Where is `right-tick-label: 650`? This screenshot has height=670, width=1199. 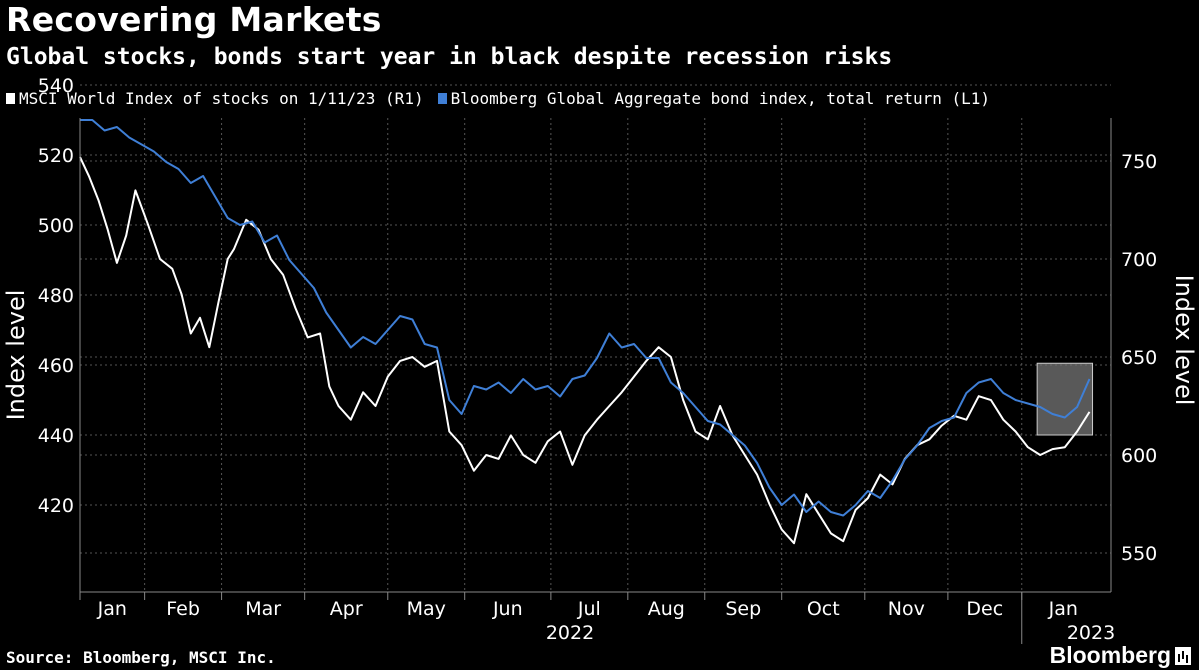
right-tick-label: 650 is located at coordinates (1139, 358).